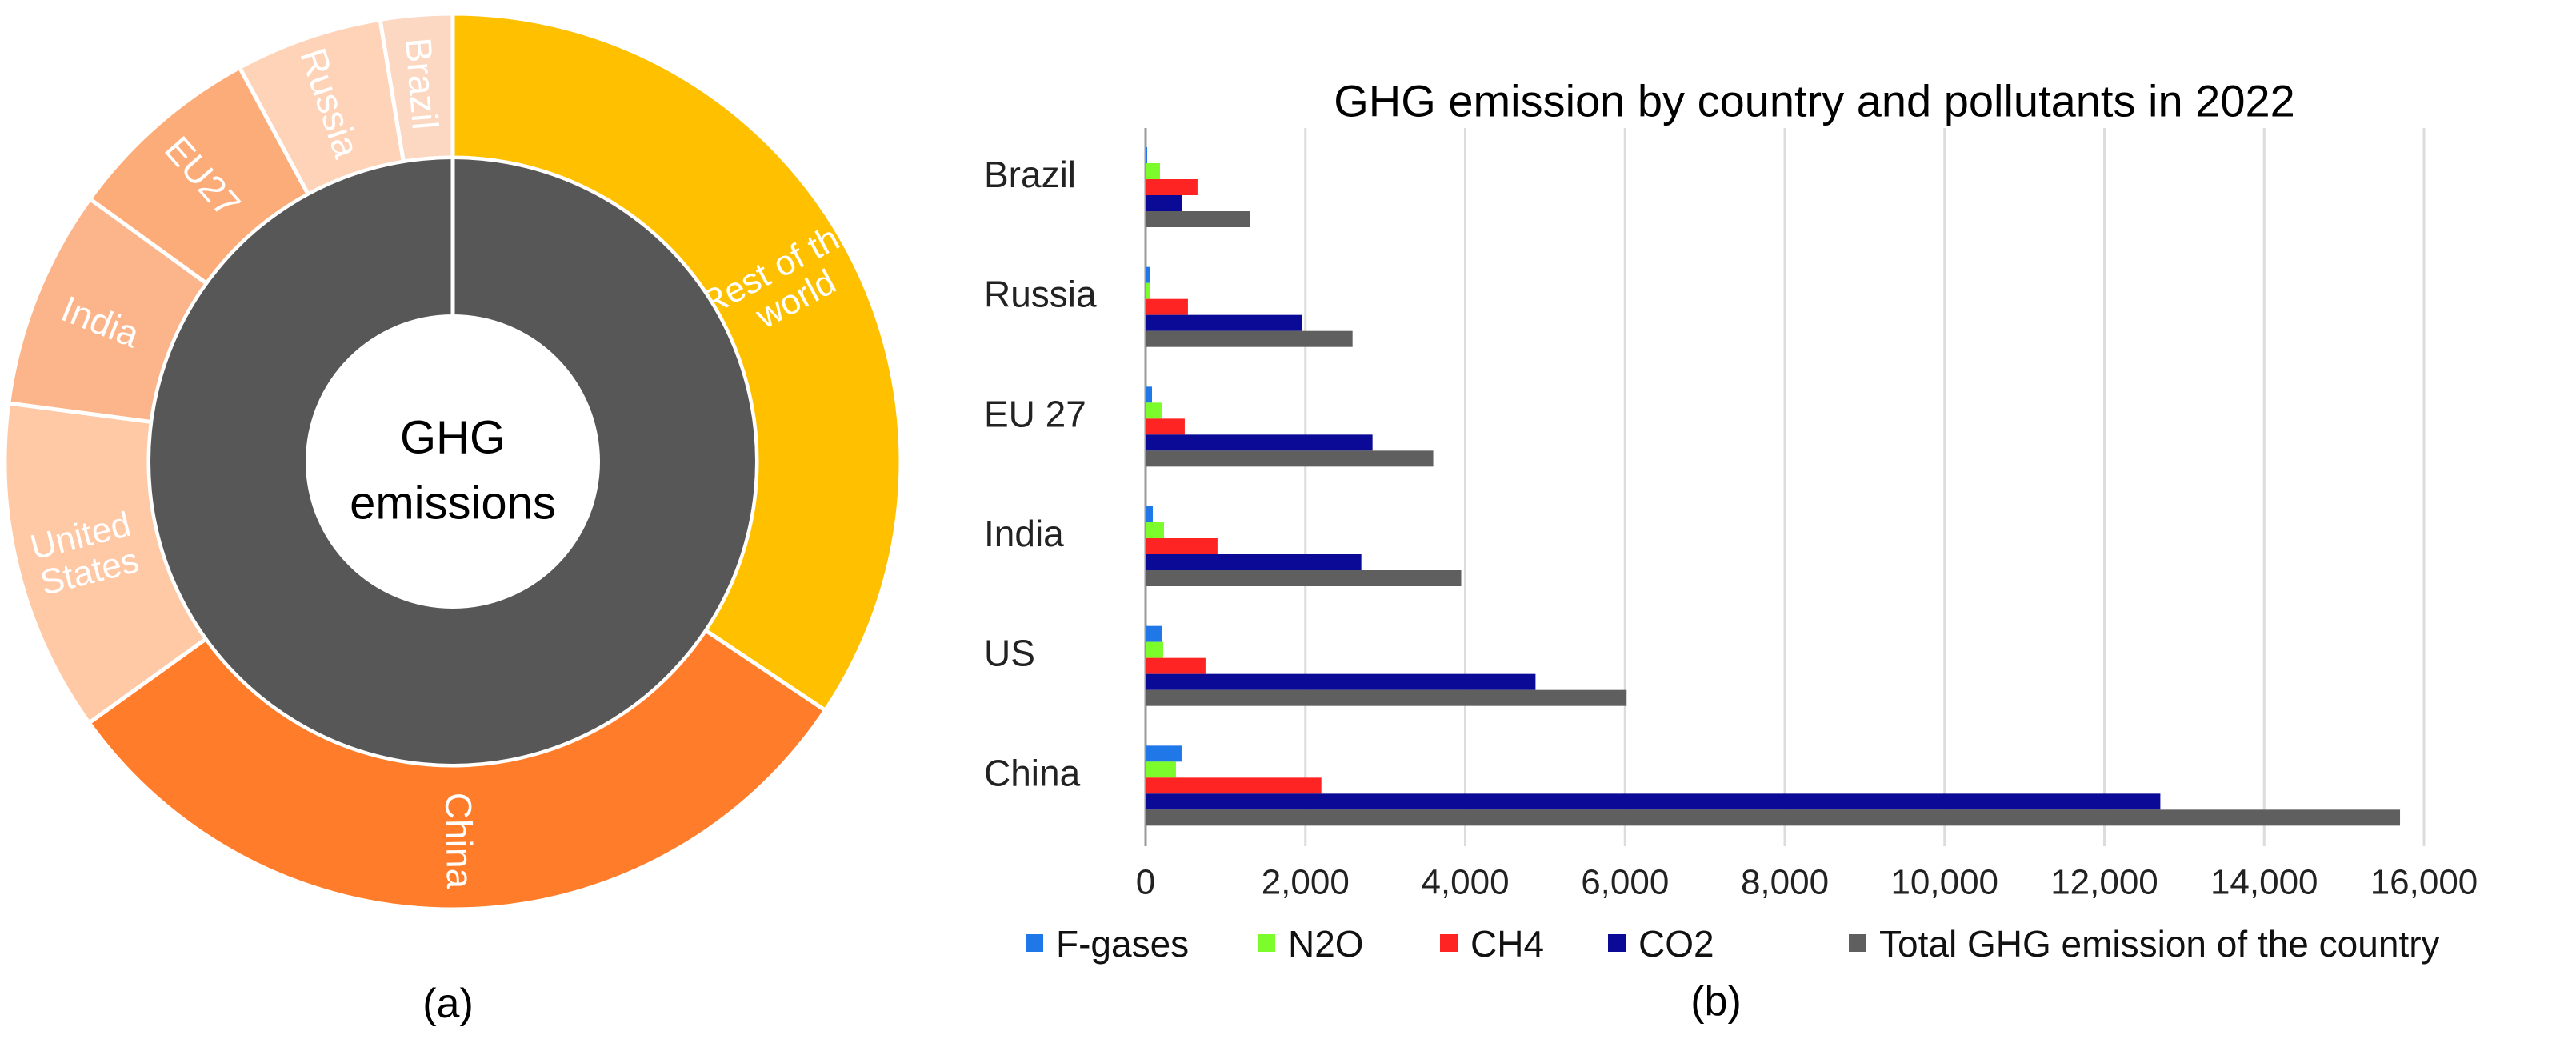 This screenshot has width=2576, height=1043. Describe the element at coordinates (448, 1004) in the screenshot. I see `panel-a-caption: (a)` at that location.